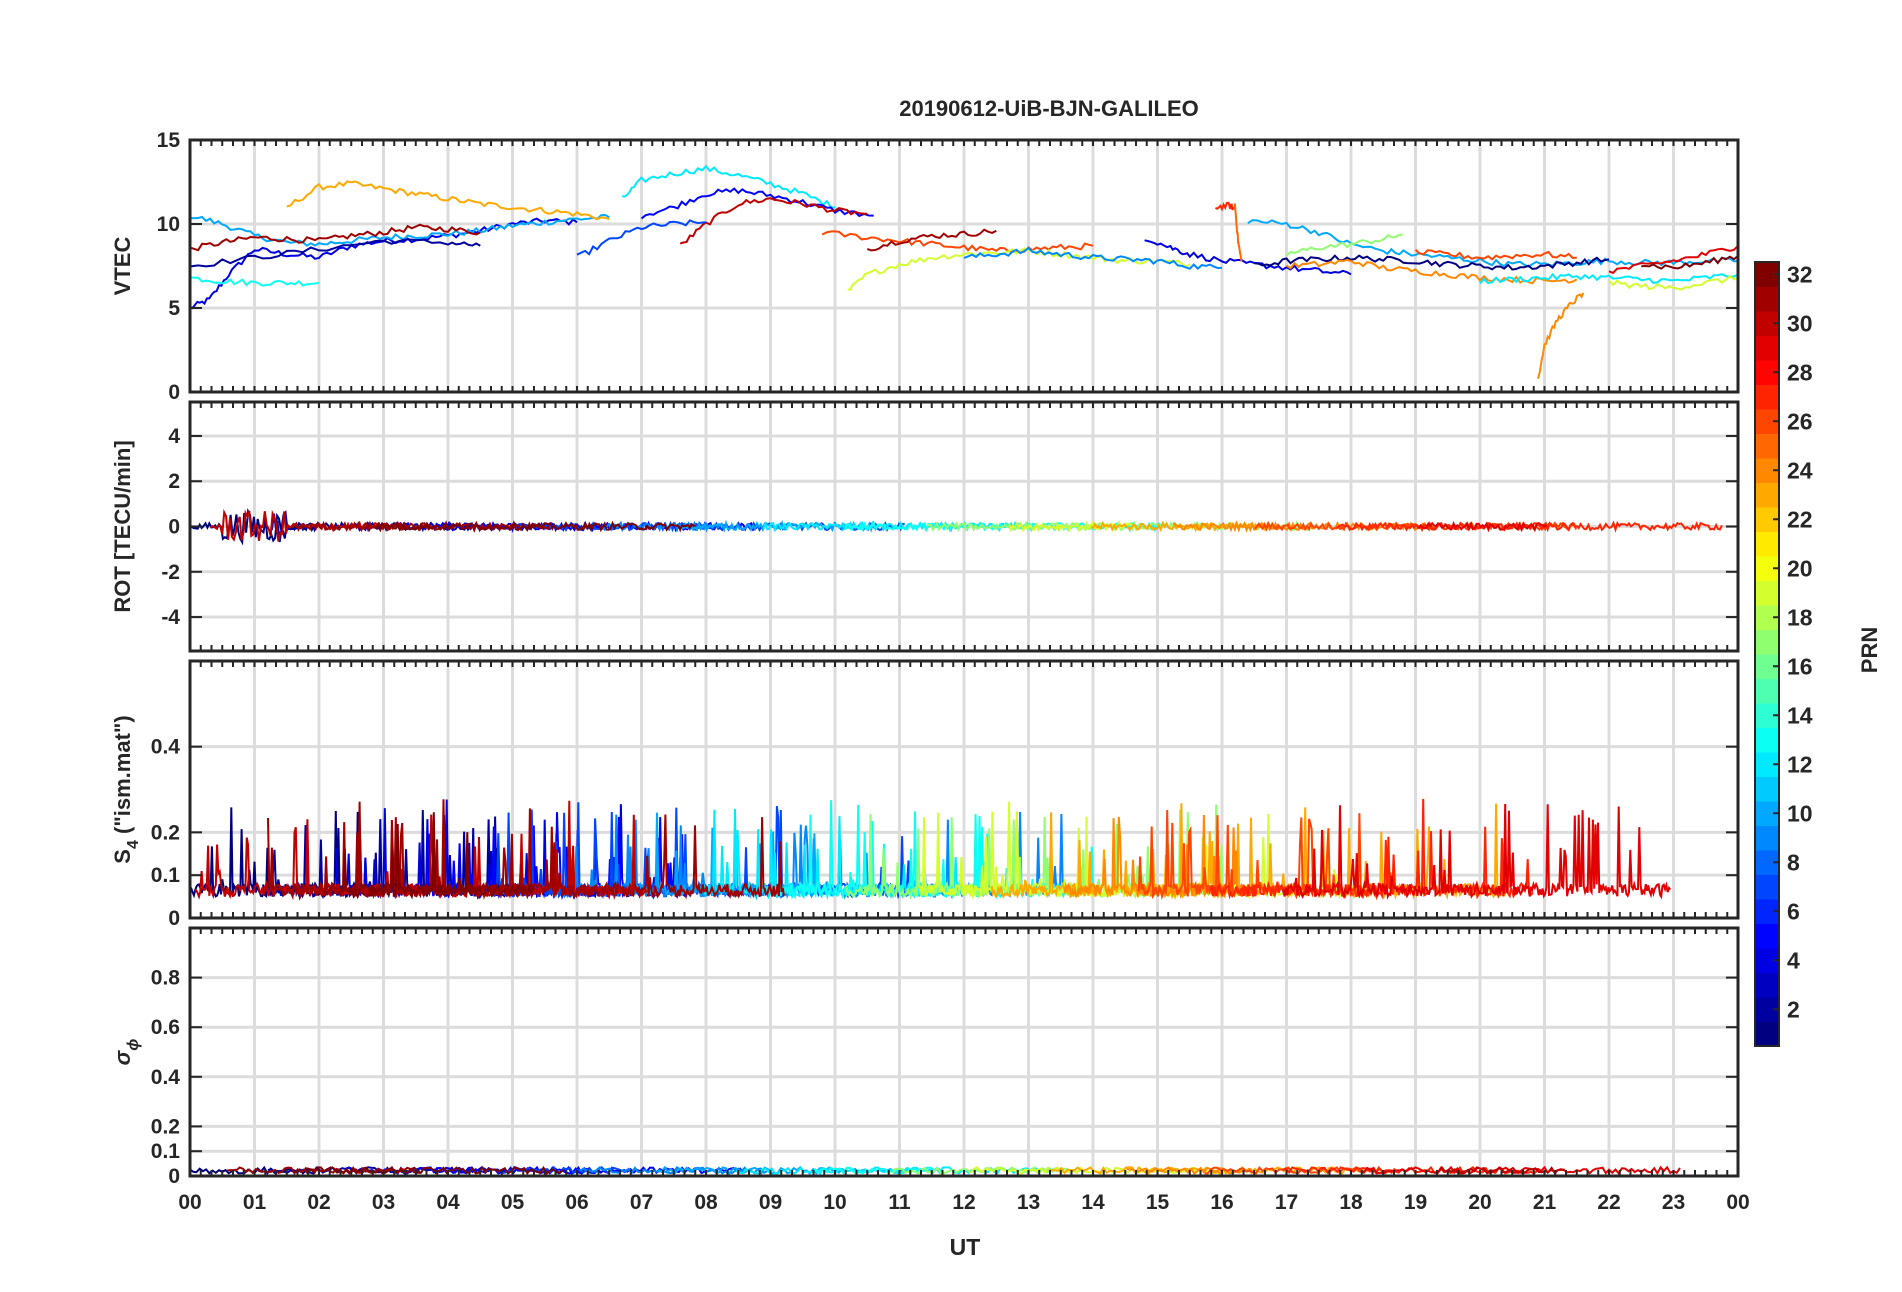 The width and height of the screenshot is (1902, 1292). I want to click on x-tick-label: 10, so click(834, 1202).